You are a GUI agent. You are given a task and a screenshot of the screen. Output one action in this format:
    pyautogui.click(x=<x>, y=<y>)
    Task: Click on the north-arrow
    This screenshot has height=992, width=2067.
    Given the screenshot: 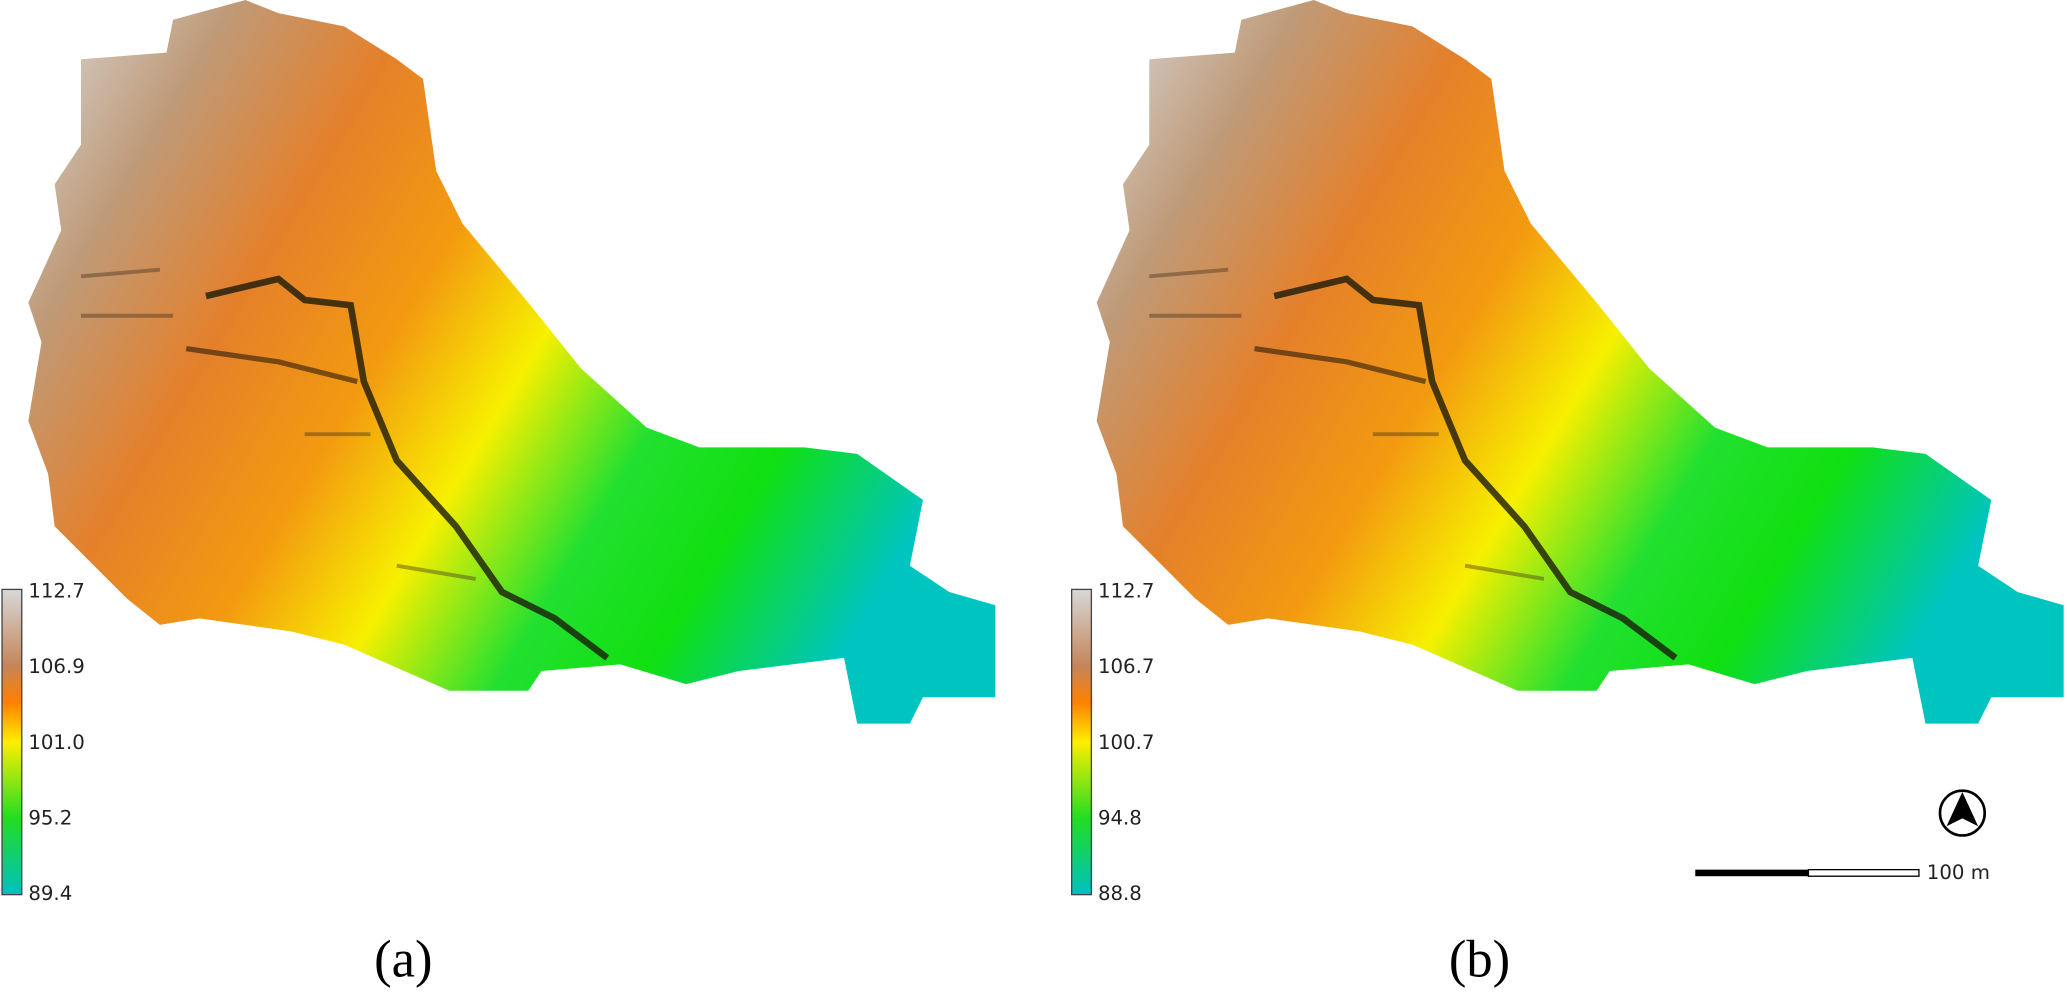 What is the action you would take?
    pyautogui.click(x=1962, y=813)
    